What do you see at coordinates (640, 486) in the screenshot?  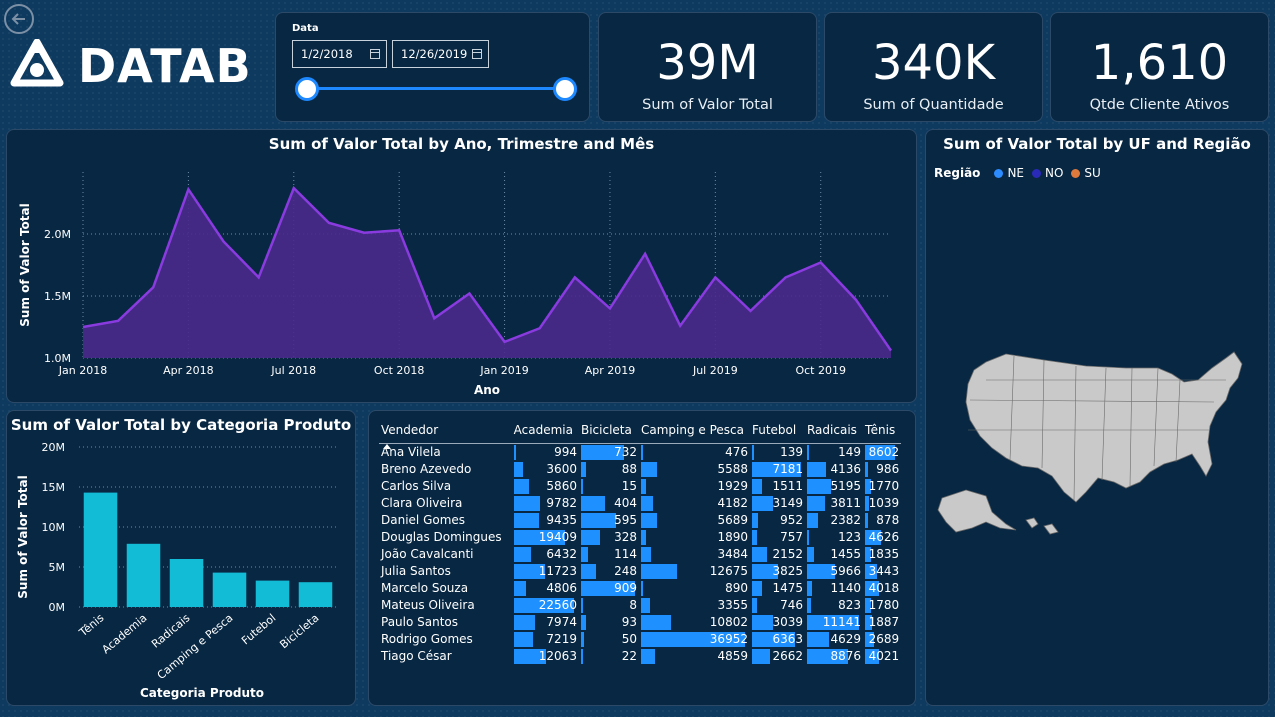 I see `table-row: Carlos Silva 5860 15 1929 1511 5195 1770` at bounding box center [640, 486].